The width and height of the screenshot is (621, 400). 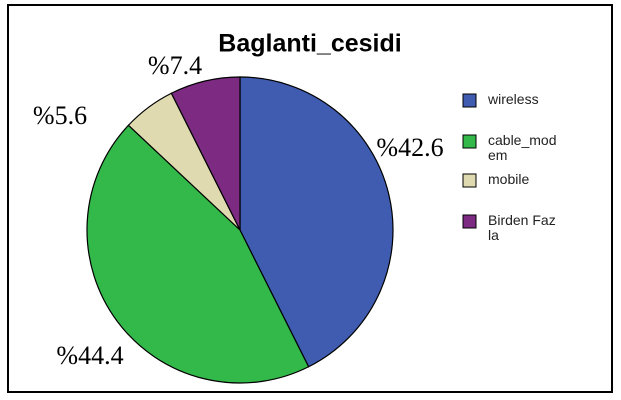 What do you see at coordinates (60, 115) in the screenshot?
I see `value-label: %5.6` at bounding box center [60, 115].